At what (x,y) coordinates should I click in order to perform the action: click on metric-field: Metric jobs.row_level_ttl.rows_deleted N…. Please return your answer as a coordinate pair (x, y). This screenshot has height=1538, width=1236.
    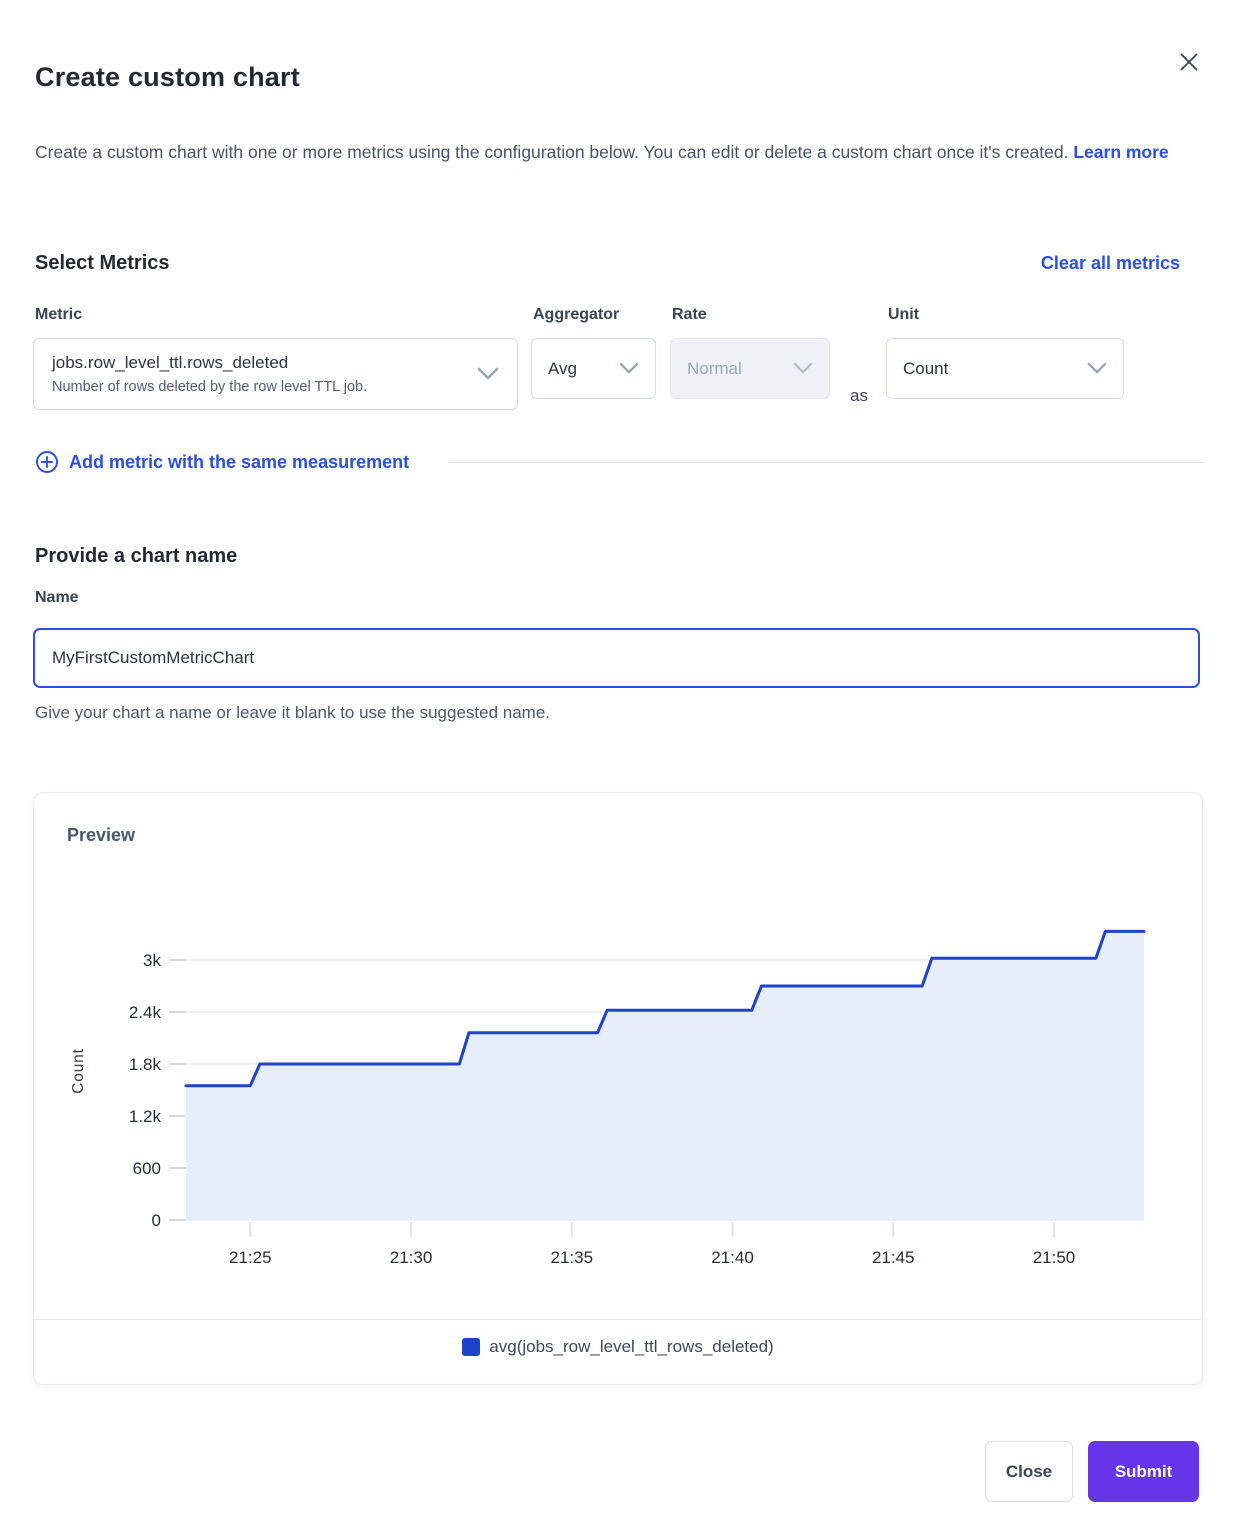
    Looking at the image, I should click on (275, 358).